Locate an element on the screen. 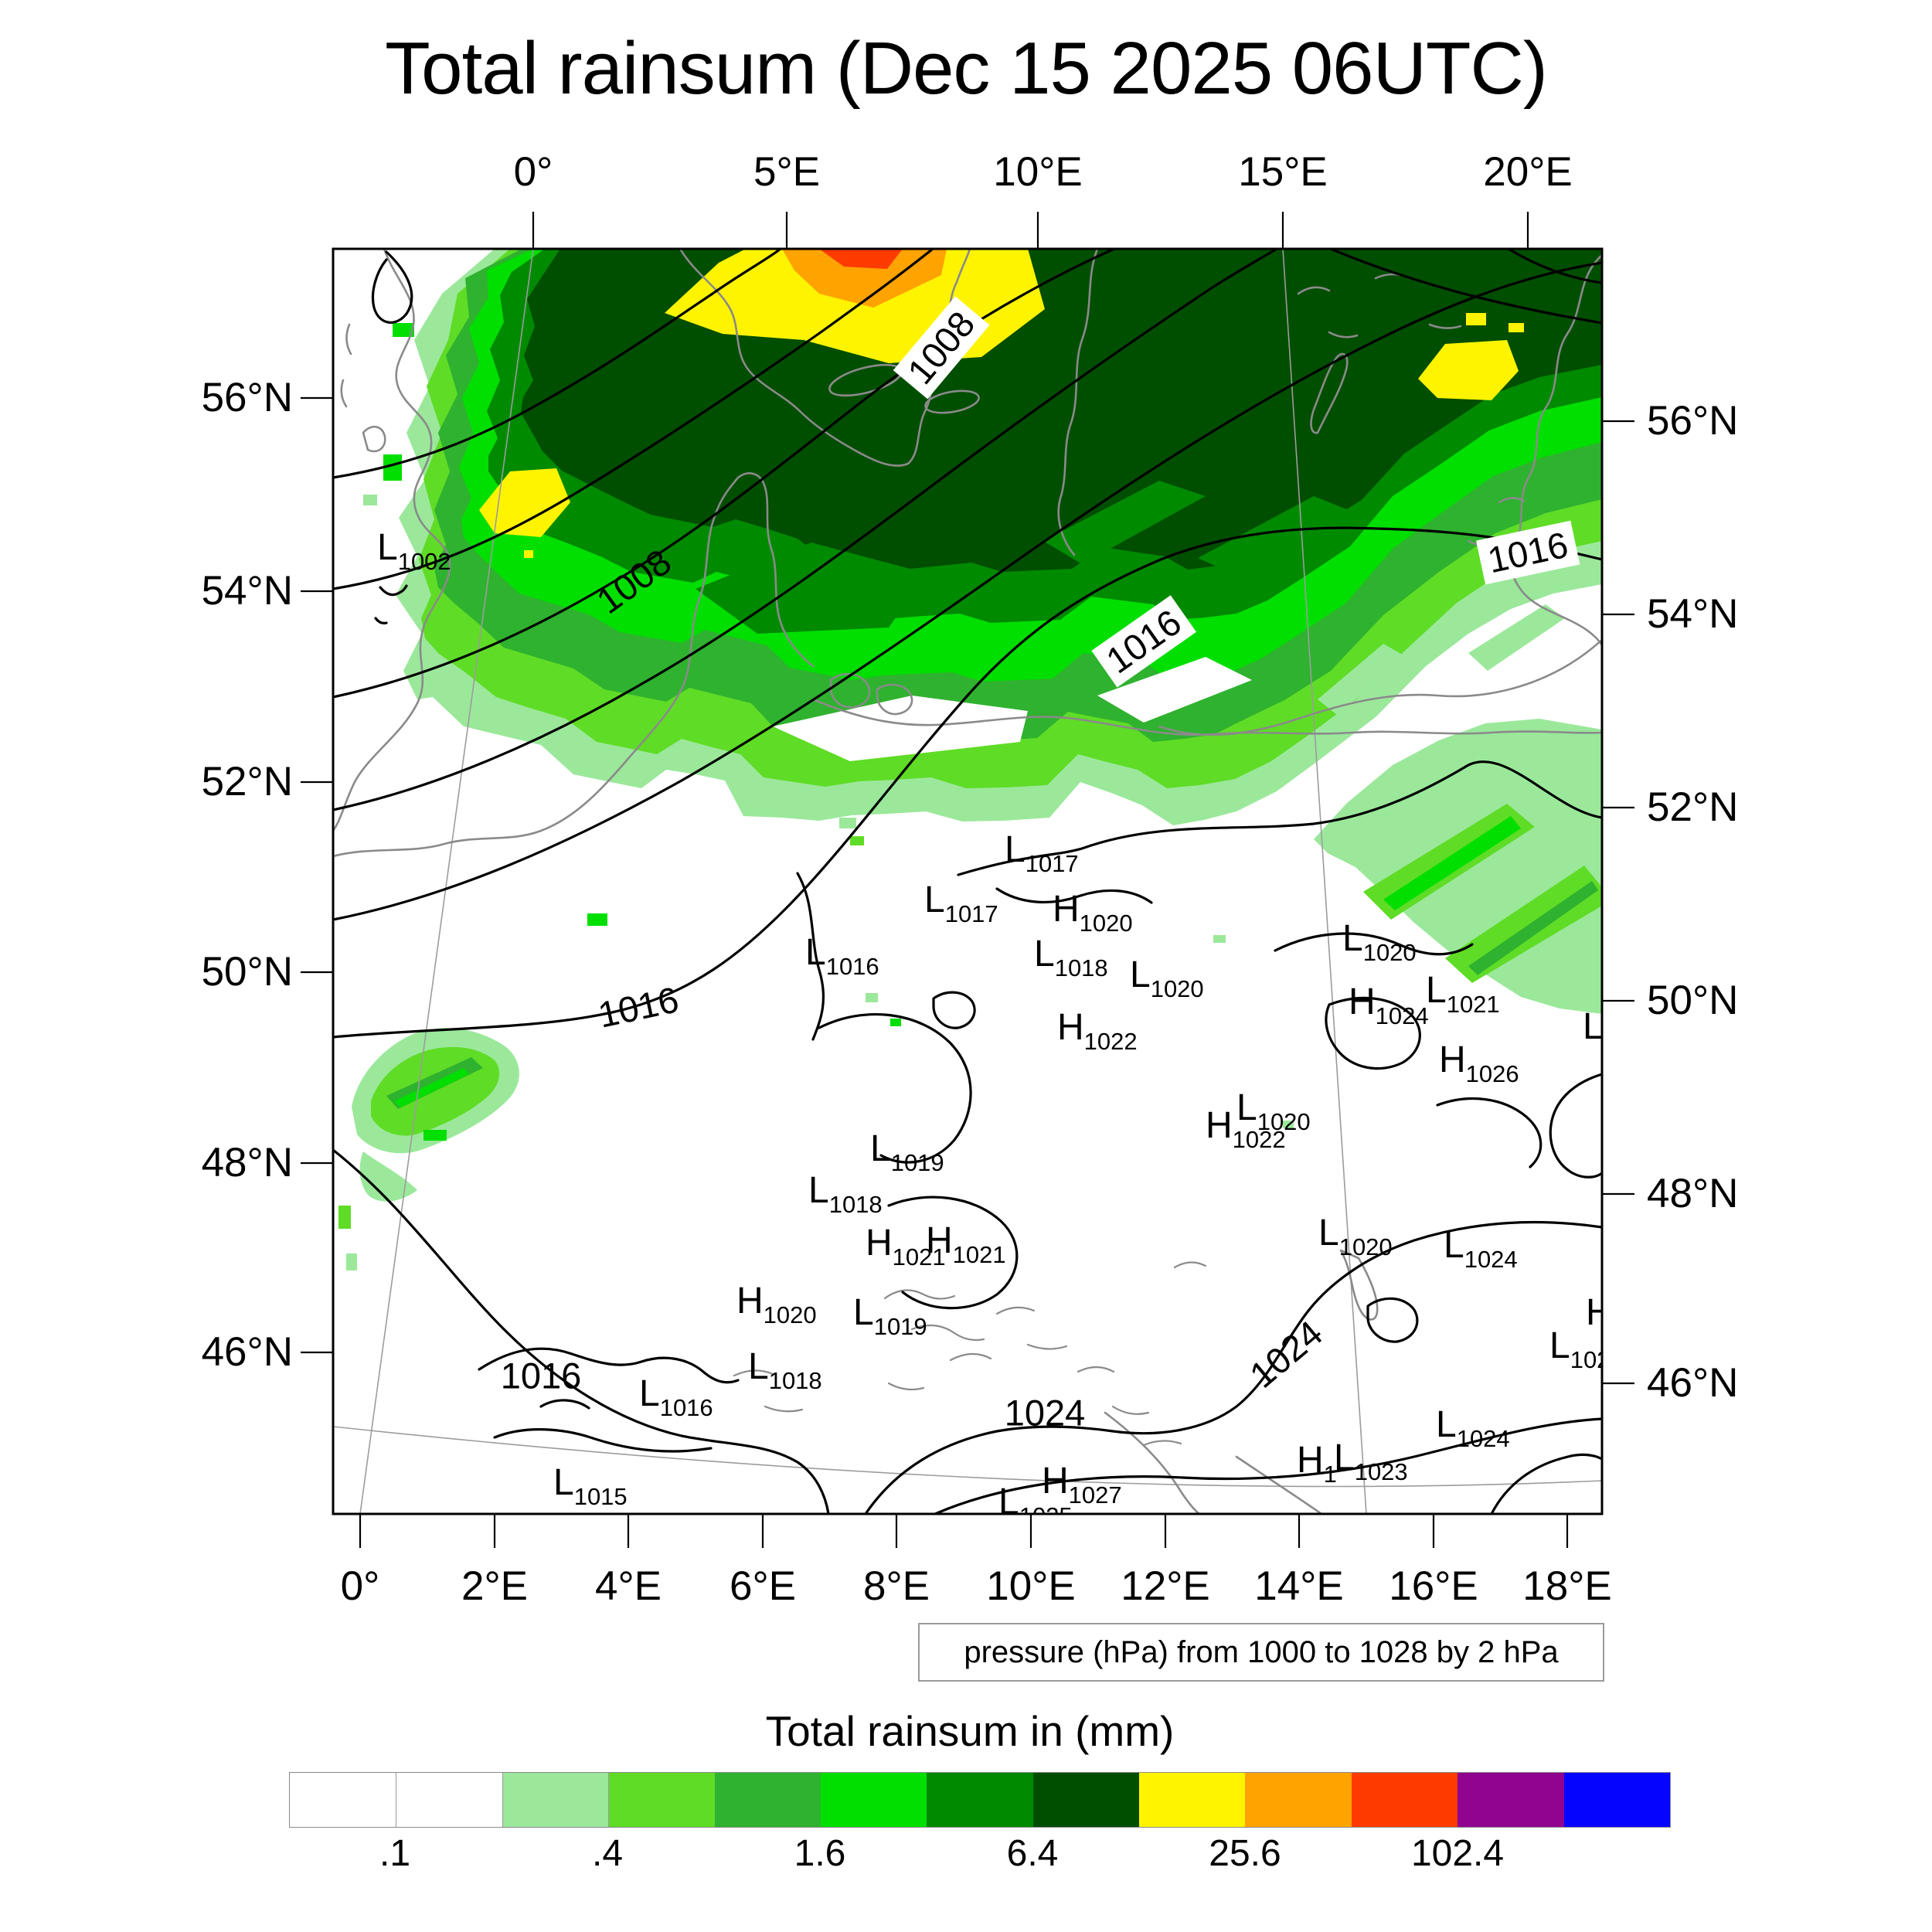 This screenshot has width=1932, height=1932. colorbar-cell-c9 is located at coordinates (1192, 1800).